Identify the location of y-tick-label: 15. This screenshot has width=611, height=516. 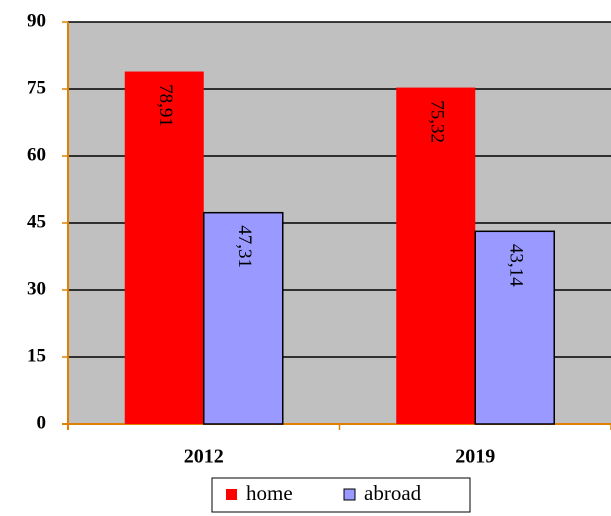
(36, 355).